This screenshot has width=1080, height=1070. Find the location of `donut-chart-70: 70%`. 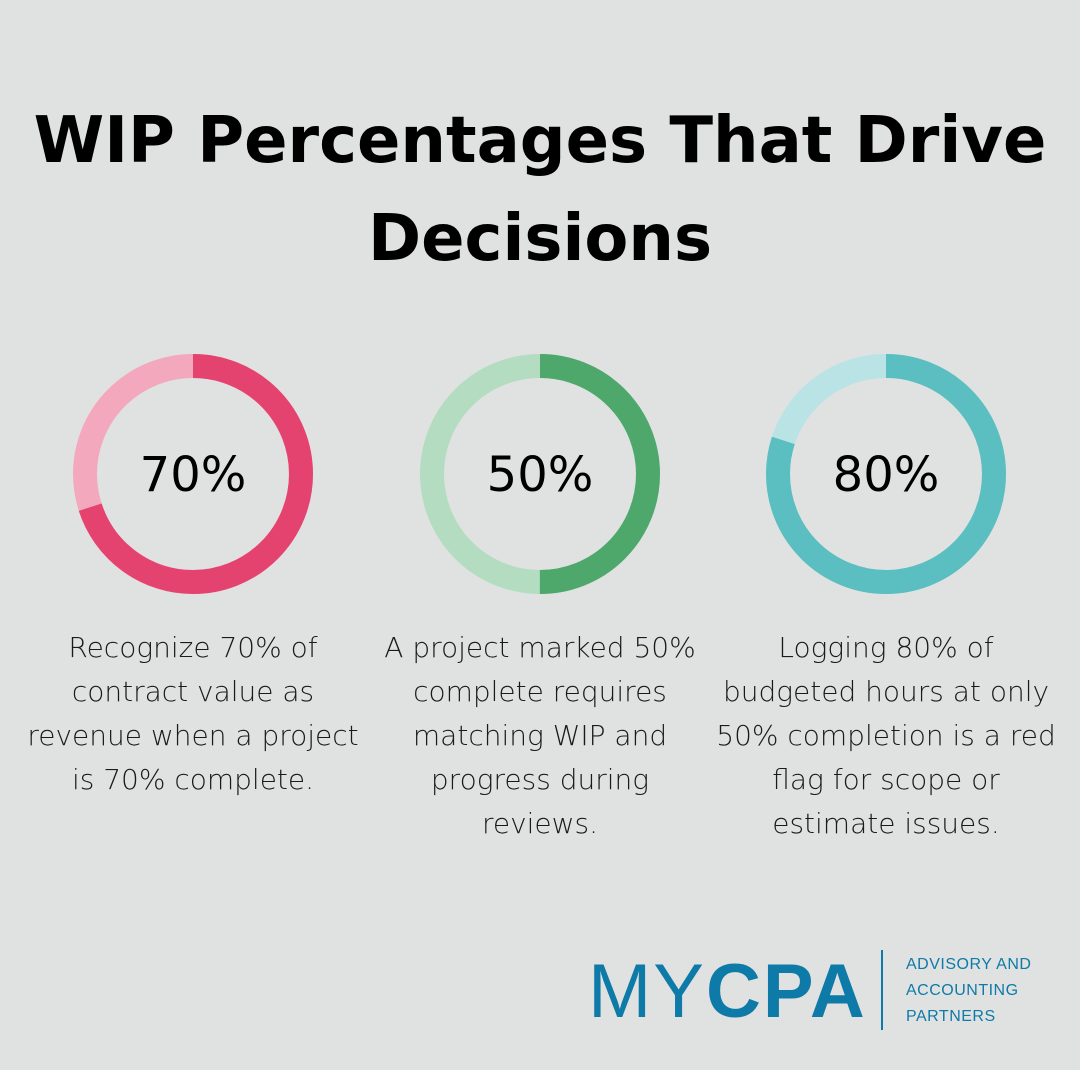

donut-chart-70: 70% is located at coordinates (193, 474).